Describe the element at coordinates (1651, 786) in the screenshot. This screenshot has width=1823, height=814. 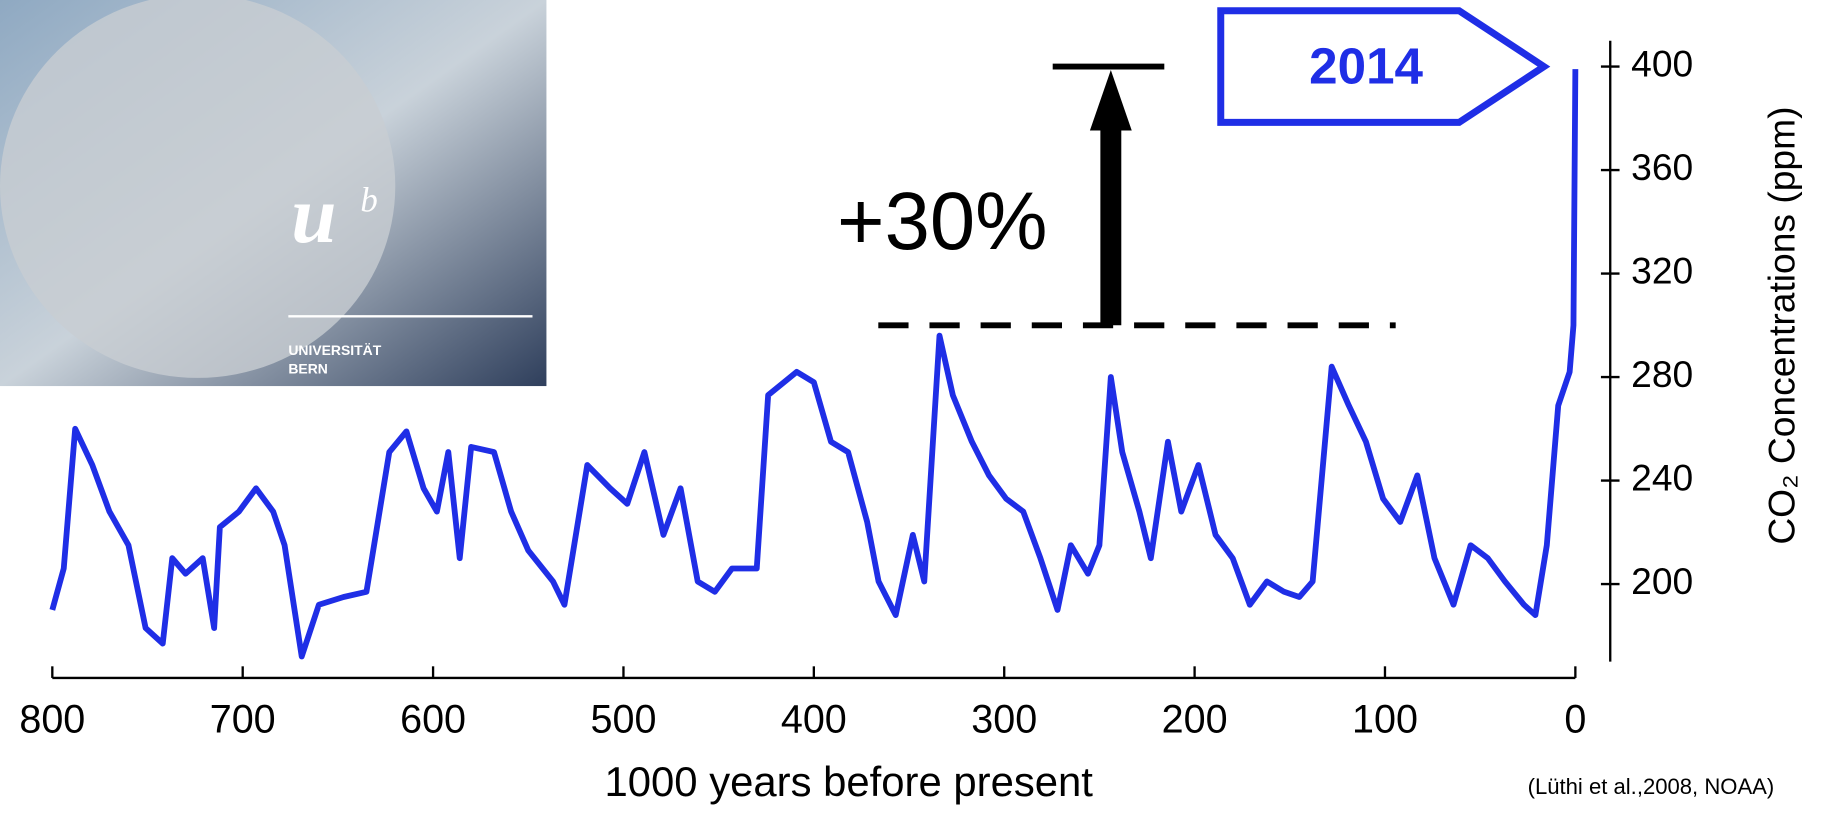
I see `source: (Lüthi et al.,2008, NOAA)` at that location.